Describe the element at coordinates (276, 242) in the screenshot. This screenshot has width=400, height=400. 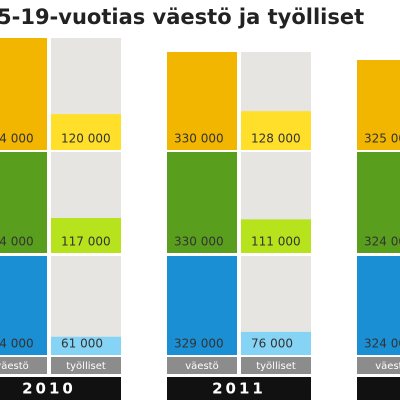
I see `employed-label: 111 000` at that location.